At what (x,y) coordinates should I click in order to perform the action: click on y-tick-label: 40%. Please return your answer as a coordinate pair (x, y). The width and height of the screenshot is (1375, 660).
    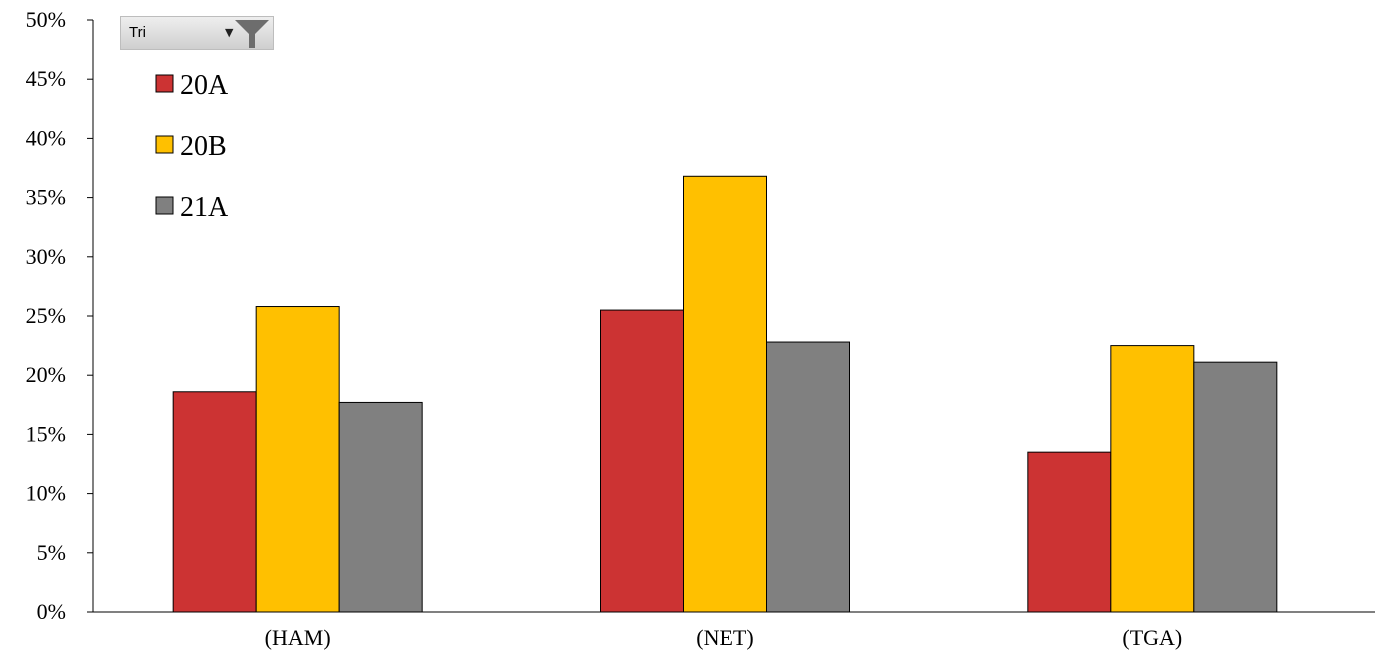
    Looking at the image, I should click on (46, 137).